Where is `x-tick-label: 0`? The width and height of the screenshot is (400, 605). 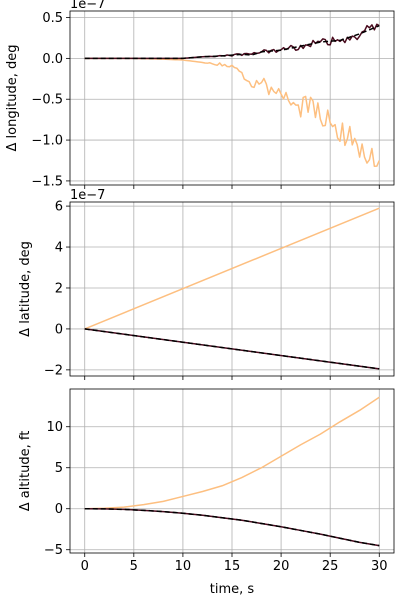
x-tick-label: 0 is located at coordinates (85, 566).